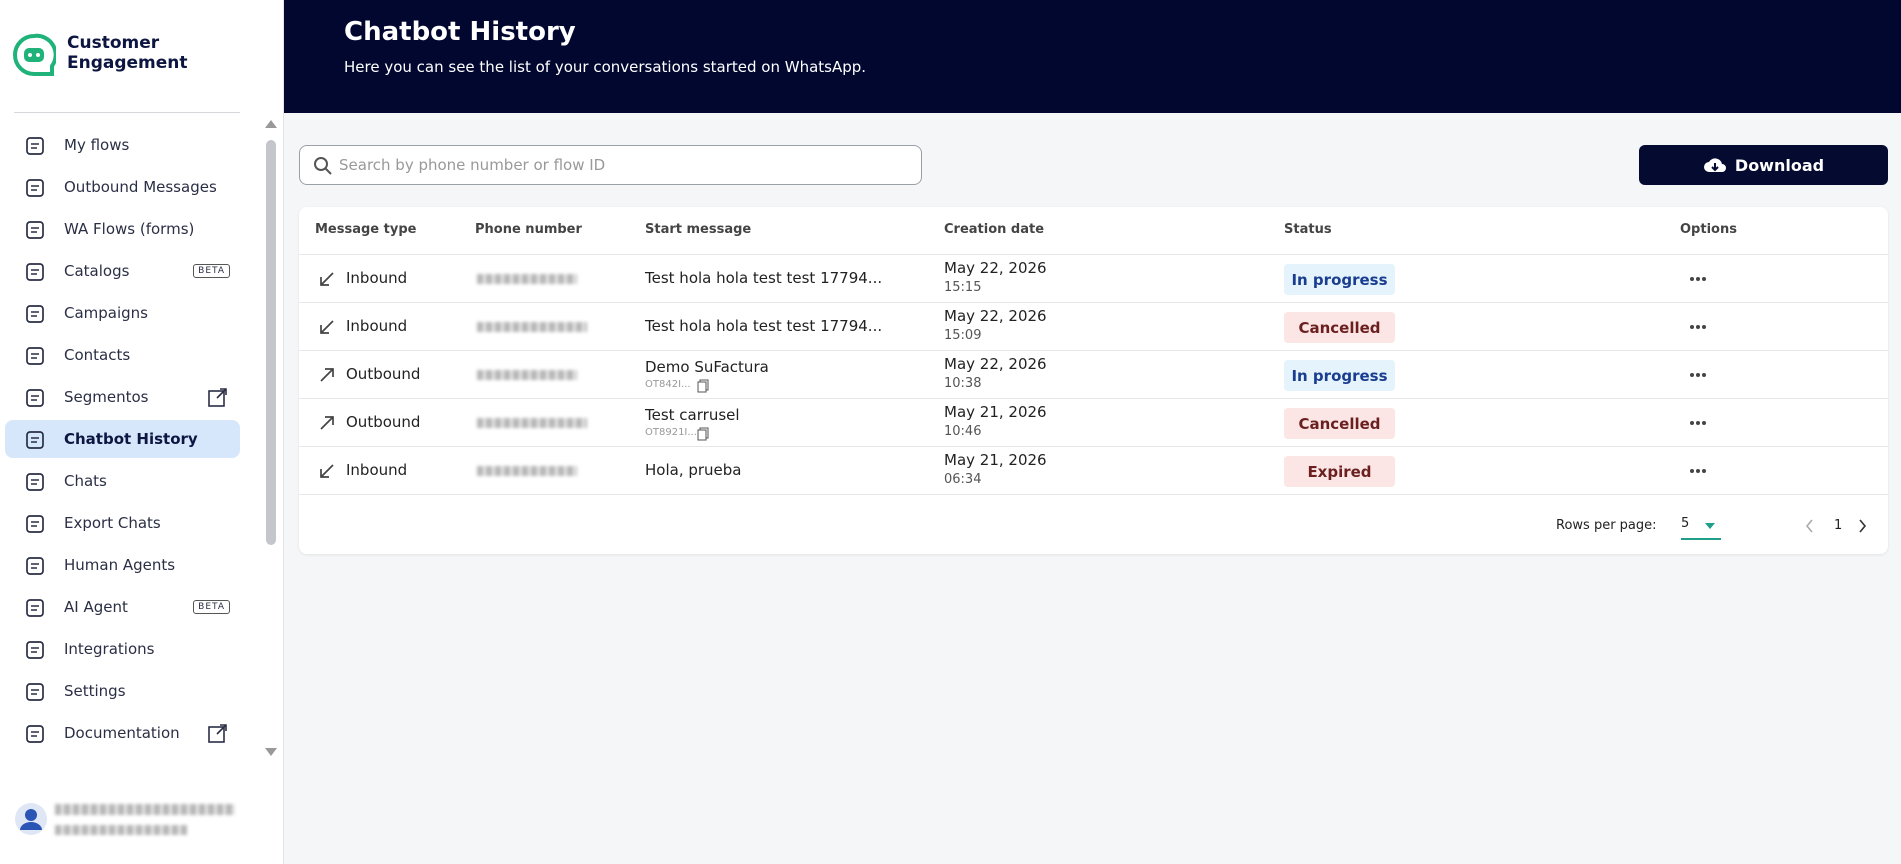  I want to click on download-label: Download, so click(1779, 165).